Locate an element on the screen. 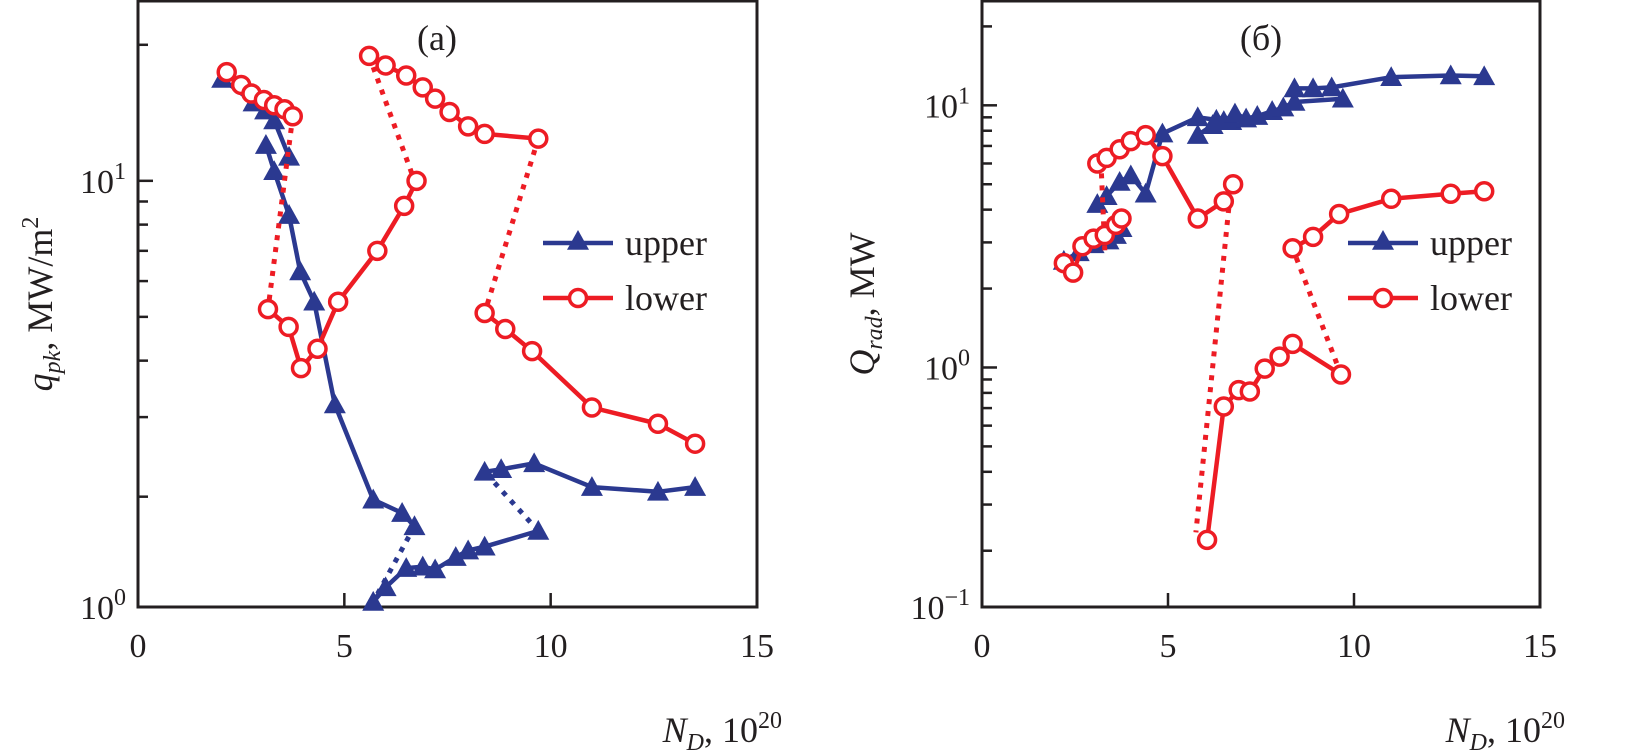  y-tick-exponent: −1 is located at coordinates (957, 598).